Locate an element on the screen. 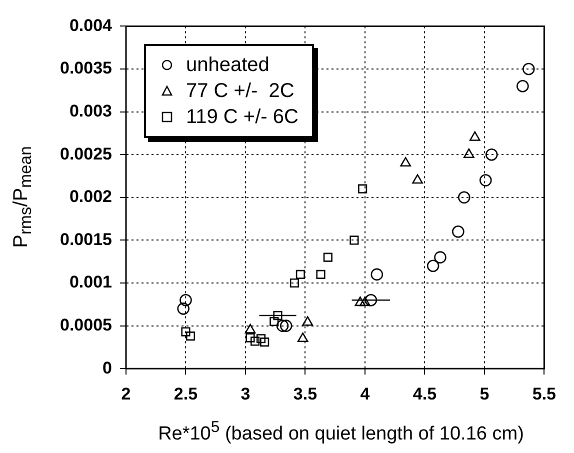  legend-label: 119 C +/- 6C is located at coordinates (242, 117).